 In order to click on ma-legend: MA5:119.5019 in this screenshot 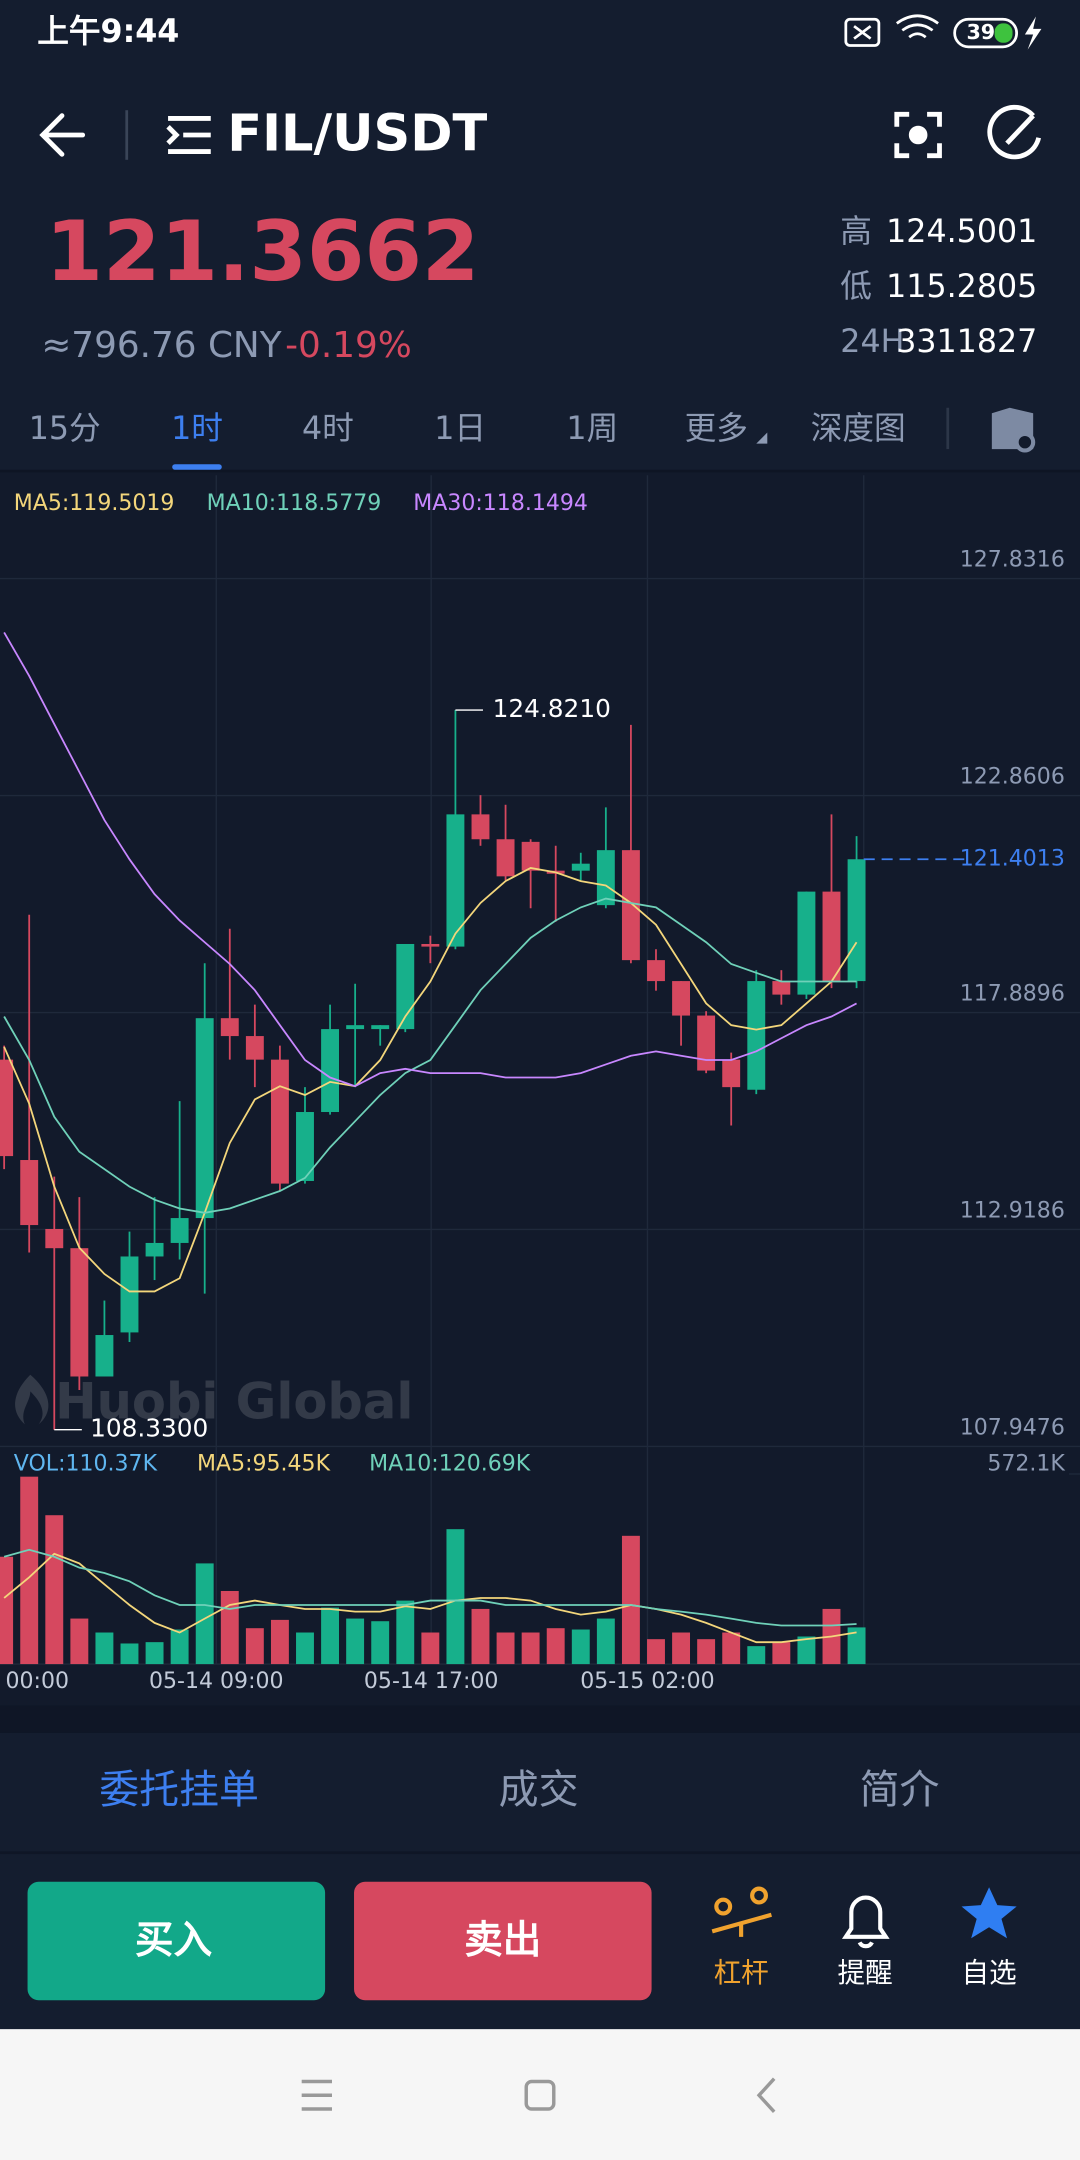, I will do `click(94, 503)`.